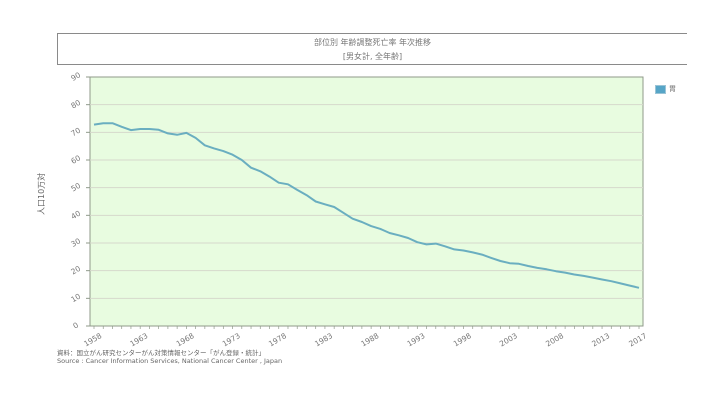  Describe the element at coordinates (554, 339) in the screenshot. I see `svg-text: 2008` at that location.